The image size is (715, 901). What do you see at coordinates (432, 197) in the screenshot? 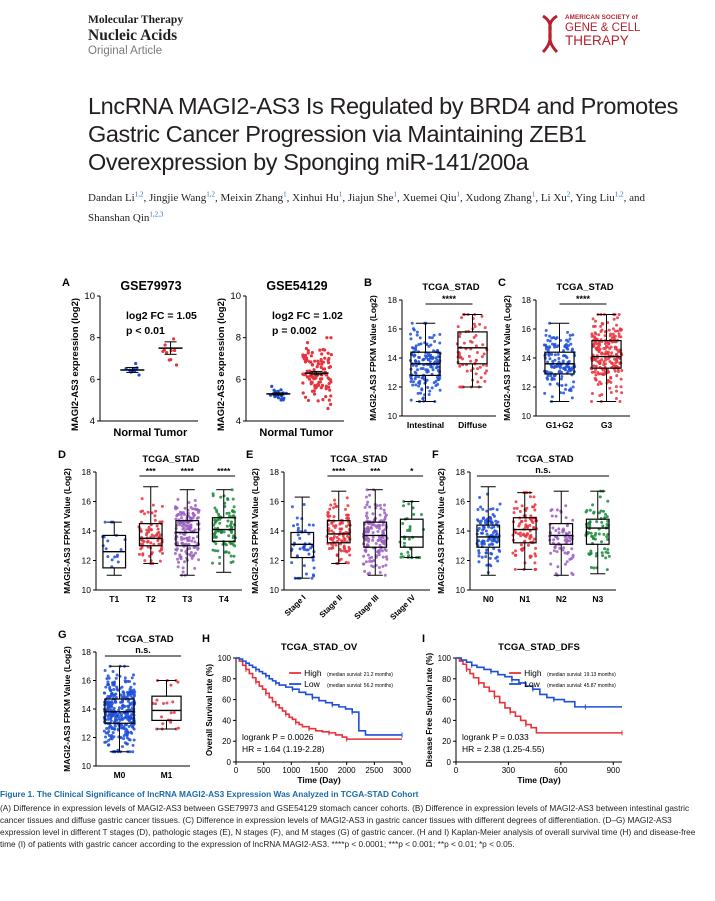
I see `author: Xuemei Qiu1,` at bounding box center [432, 197].